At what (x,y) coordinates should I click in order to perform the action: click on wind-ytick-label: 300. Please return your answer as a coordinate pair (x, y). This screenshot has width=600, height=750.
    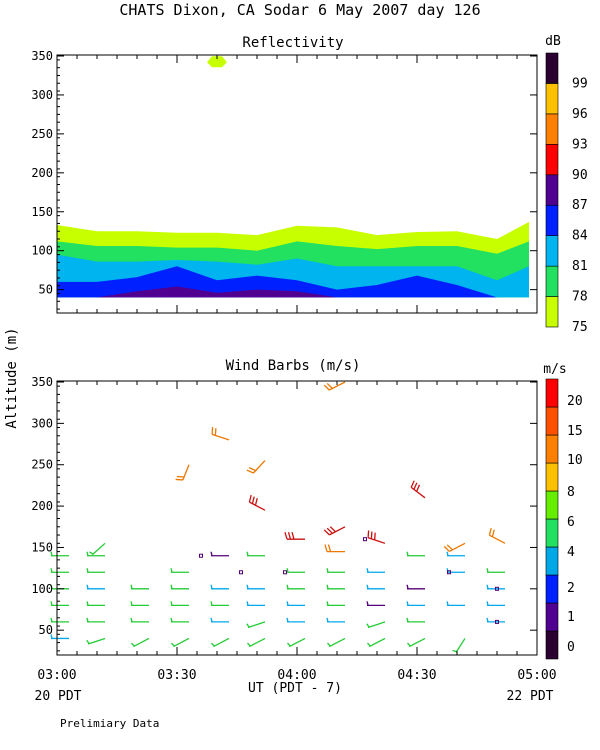
    Looking at the image, I should click on (42, 423).